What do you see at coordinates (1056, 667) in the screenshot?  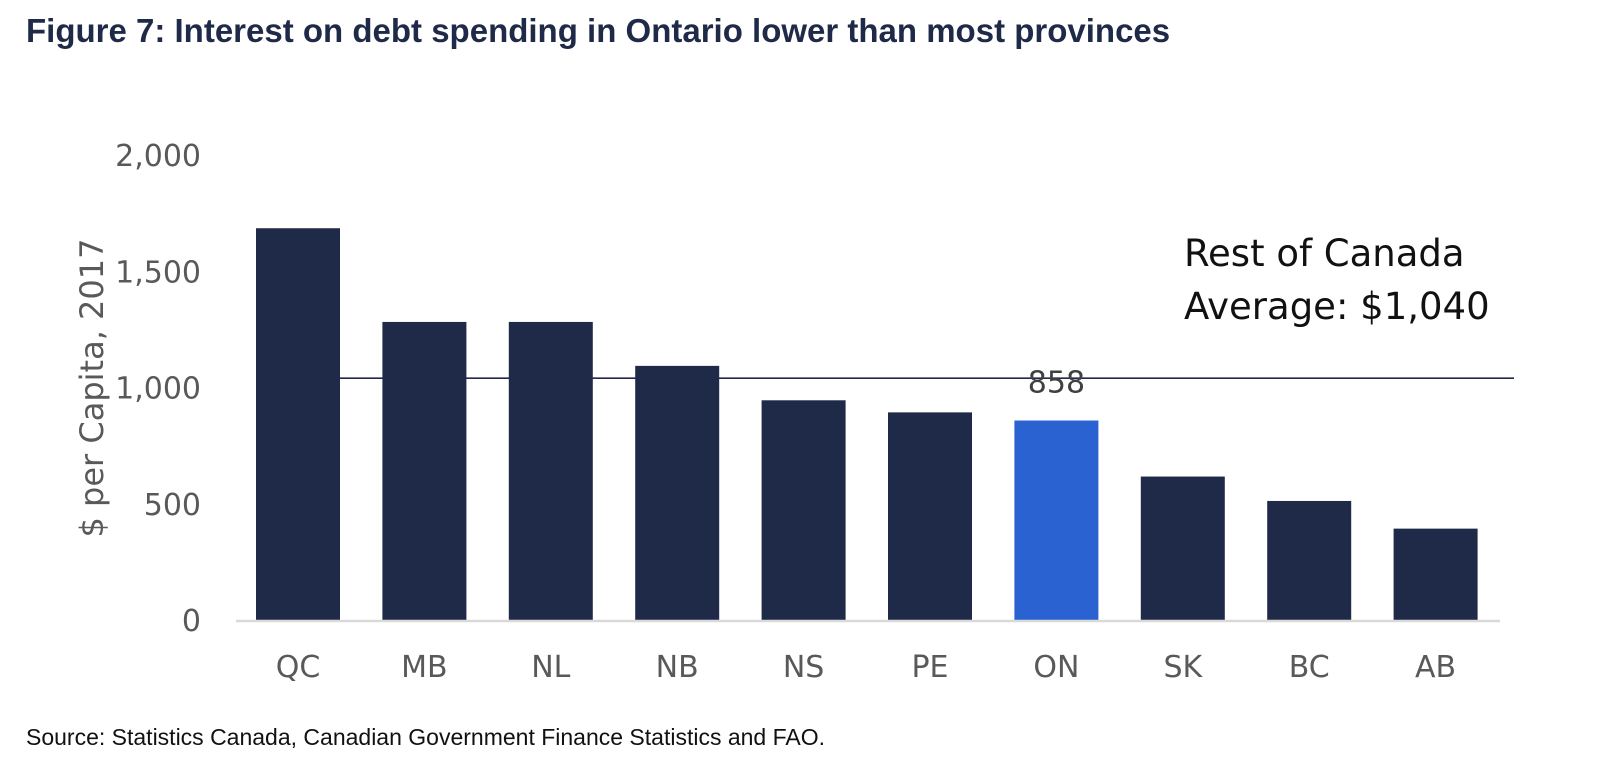 I see `x-tick-label-on: ON` at bounding box center [1056, 667].